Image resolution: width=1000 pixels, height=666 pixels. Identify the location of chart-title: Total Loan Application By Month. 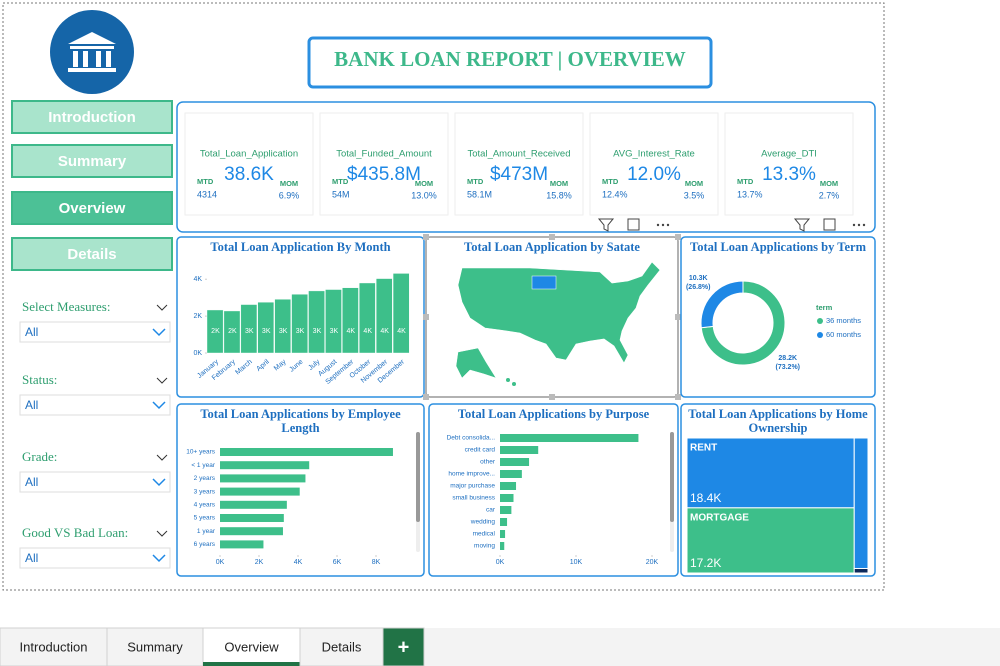
(300, 247).